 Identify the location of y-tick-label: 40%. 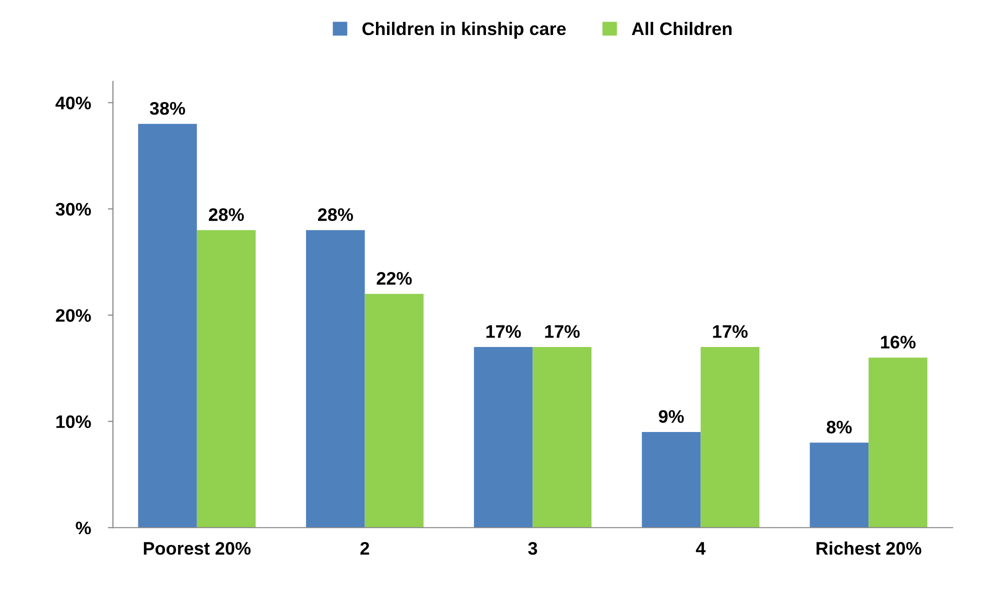
(73, 103).